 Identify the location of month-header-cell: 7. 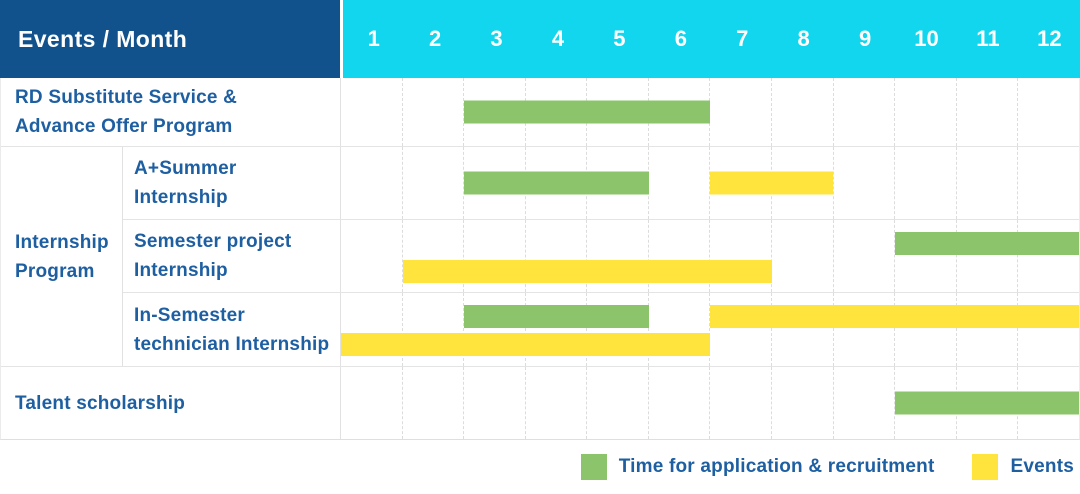
(742, 38).